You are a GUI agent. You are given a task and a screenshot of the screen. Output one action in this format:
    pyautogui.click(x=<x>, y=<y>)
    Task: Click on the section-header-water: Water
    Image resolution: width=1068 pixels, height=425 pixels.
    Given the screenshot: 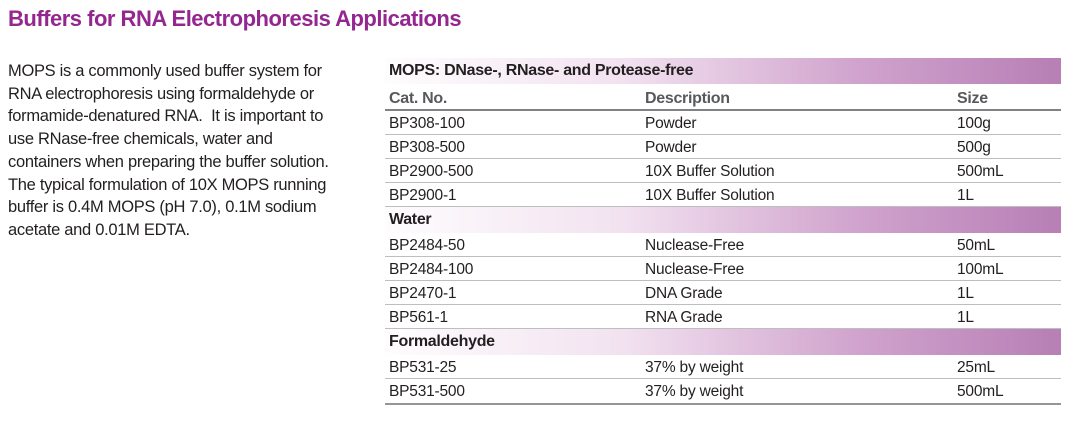 What is the action you would take?
    pyautogui.click(x=723, y=220)
    